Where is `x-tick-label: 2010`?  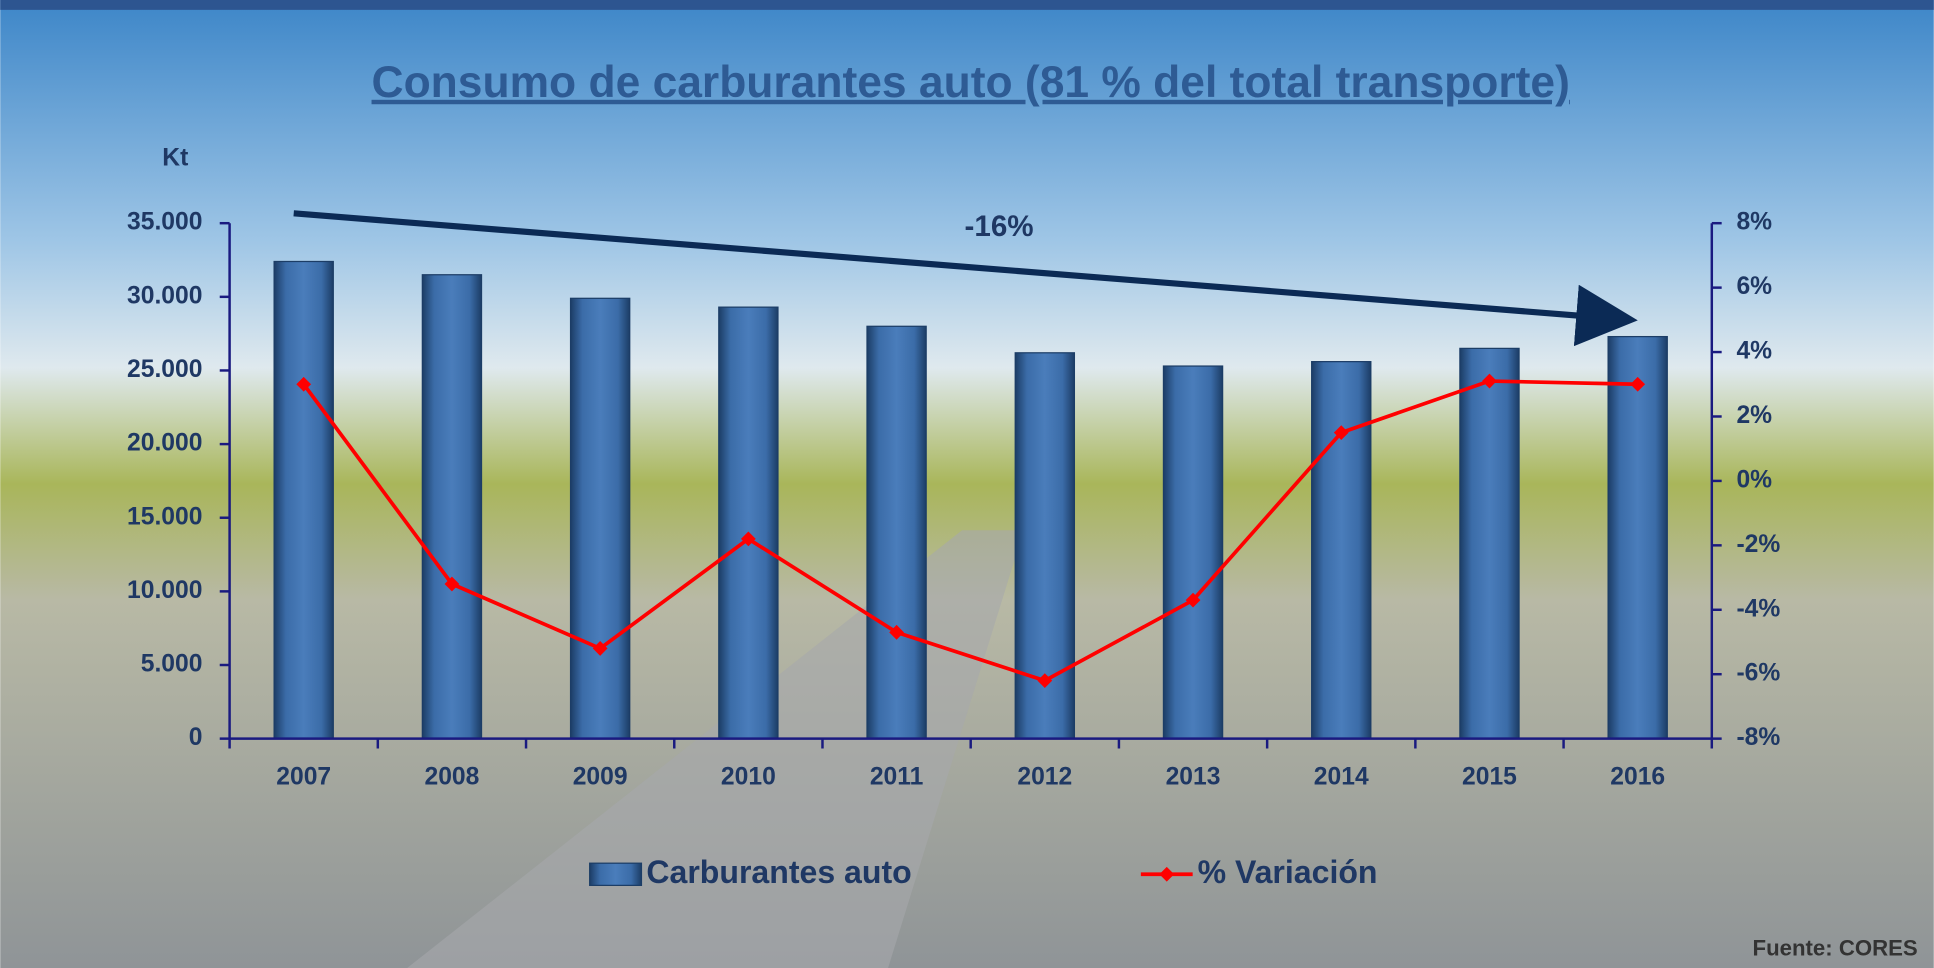
x-tick-label: 2010 is located at coordinates (748, 777).